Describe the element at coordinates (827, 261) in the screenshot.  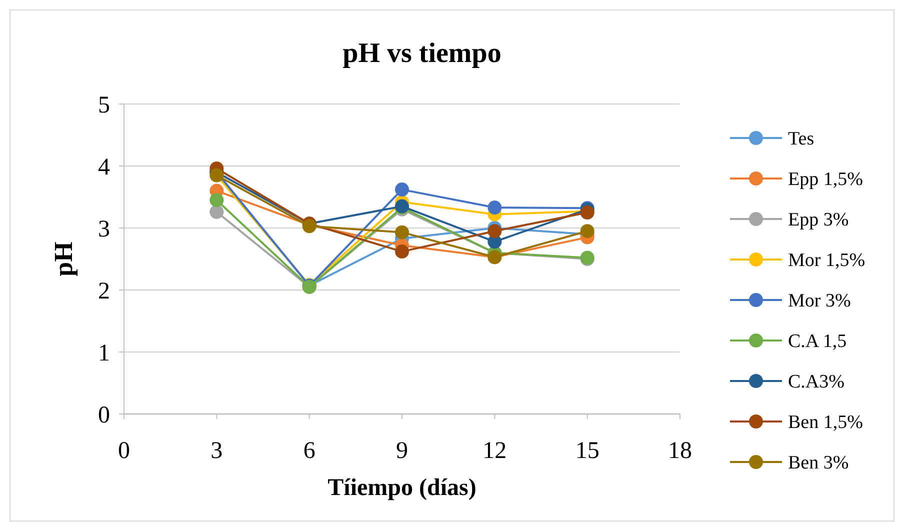
I see `legend-label: Mor 1,5%` at that location.